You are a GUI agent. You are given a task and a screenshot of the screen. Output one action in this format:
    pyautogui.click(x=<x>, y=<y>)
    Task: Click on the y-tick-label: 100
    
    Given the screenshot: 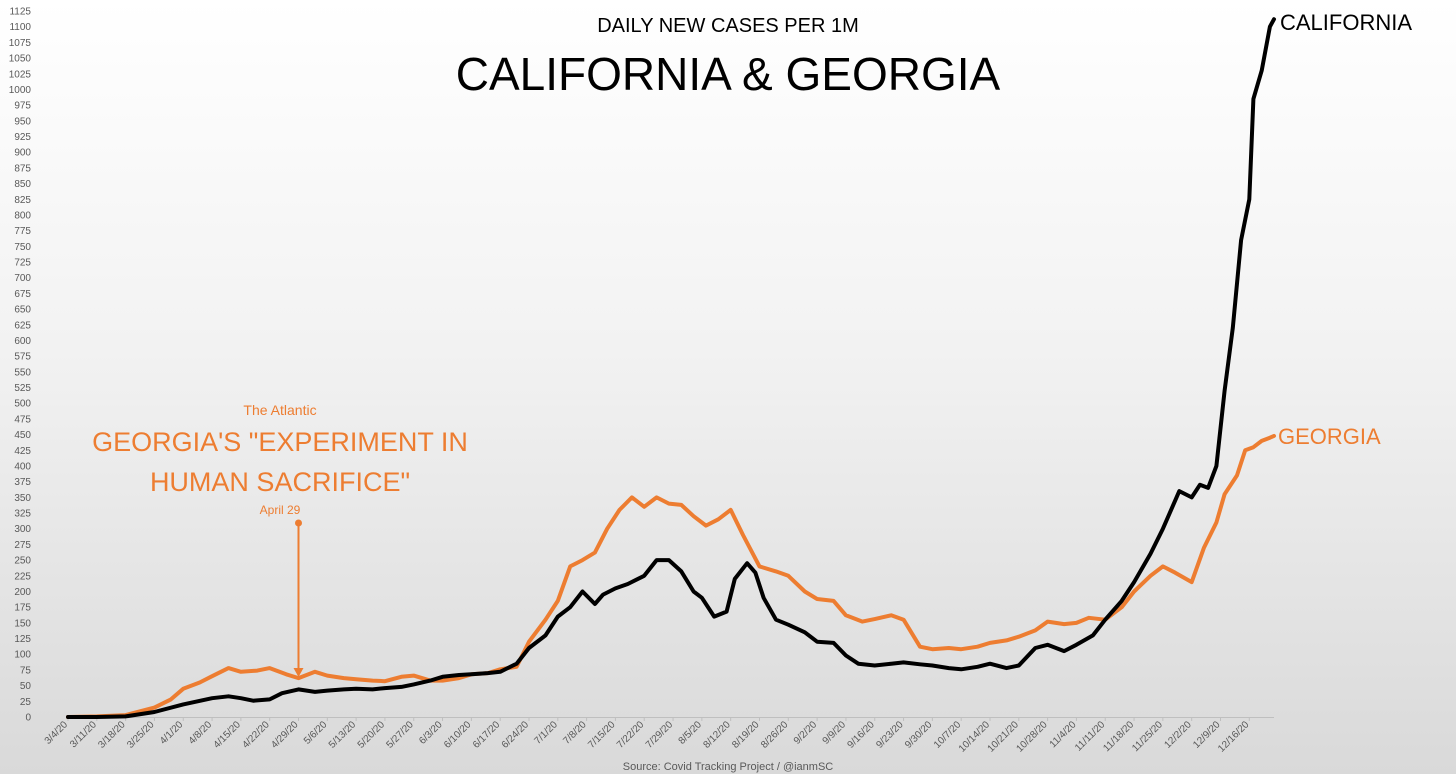 What is the action you would take?
    pyautogui.click(x=22, y=655)
    